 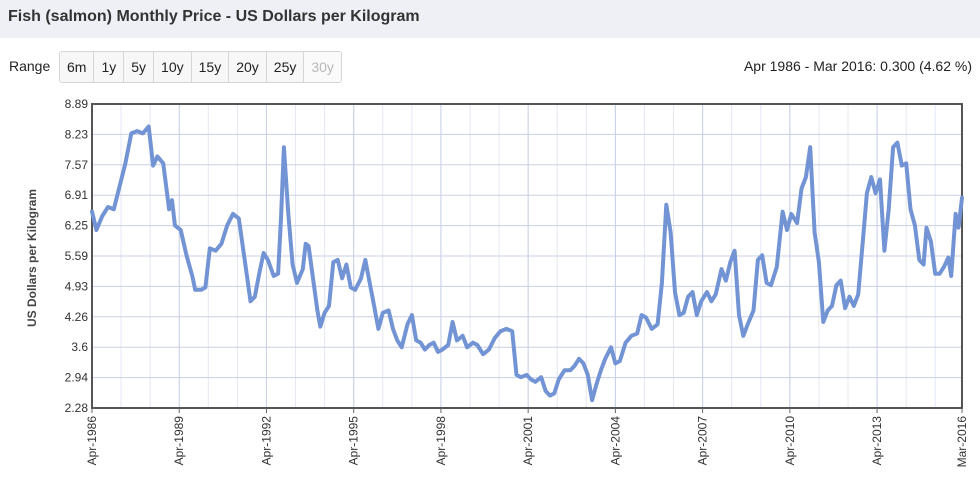 I want to click on y-tick-label: 4.93, so click(x=77, y=286).